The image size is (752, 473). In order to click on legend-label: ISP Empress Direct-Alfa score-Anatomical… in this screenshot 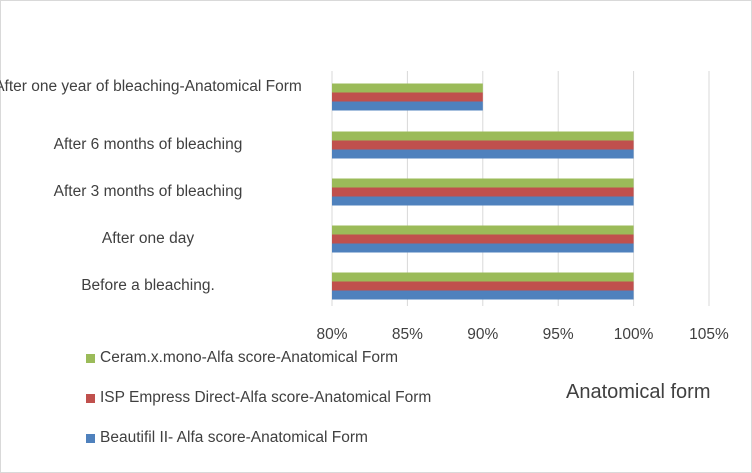, I will do `click(266, 397)`.